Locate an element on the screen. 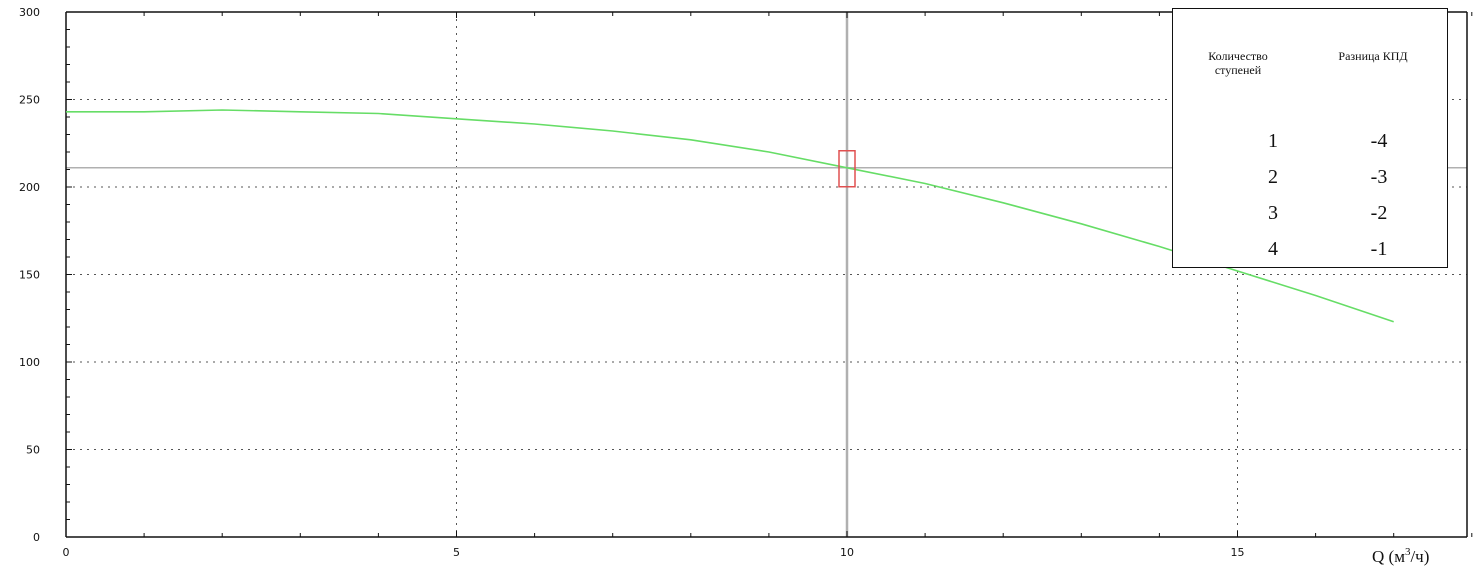  table-cell: -1 is located at coordinates (1379, 249).